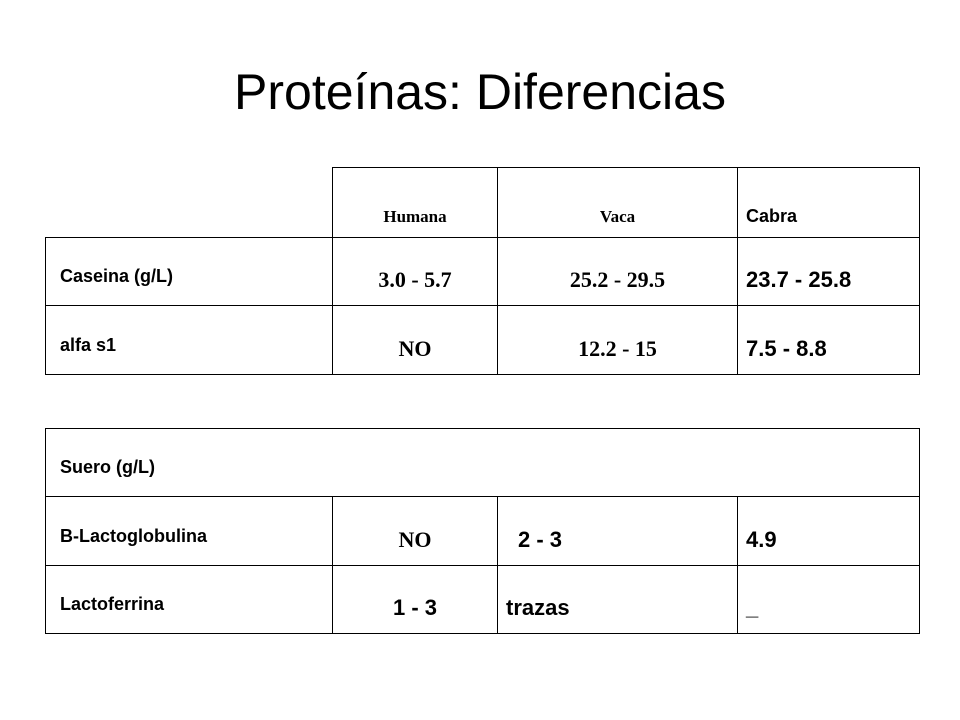 Image resolution: width=960 pixels, height=720 pixels. What do you see at coordinates (415, 202) in the screenshot?
I see `header-humana: Humana` at bounding box center [415, 202].